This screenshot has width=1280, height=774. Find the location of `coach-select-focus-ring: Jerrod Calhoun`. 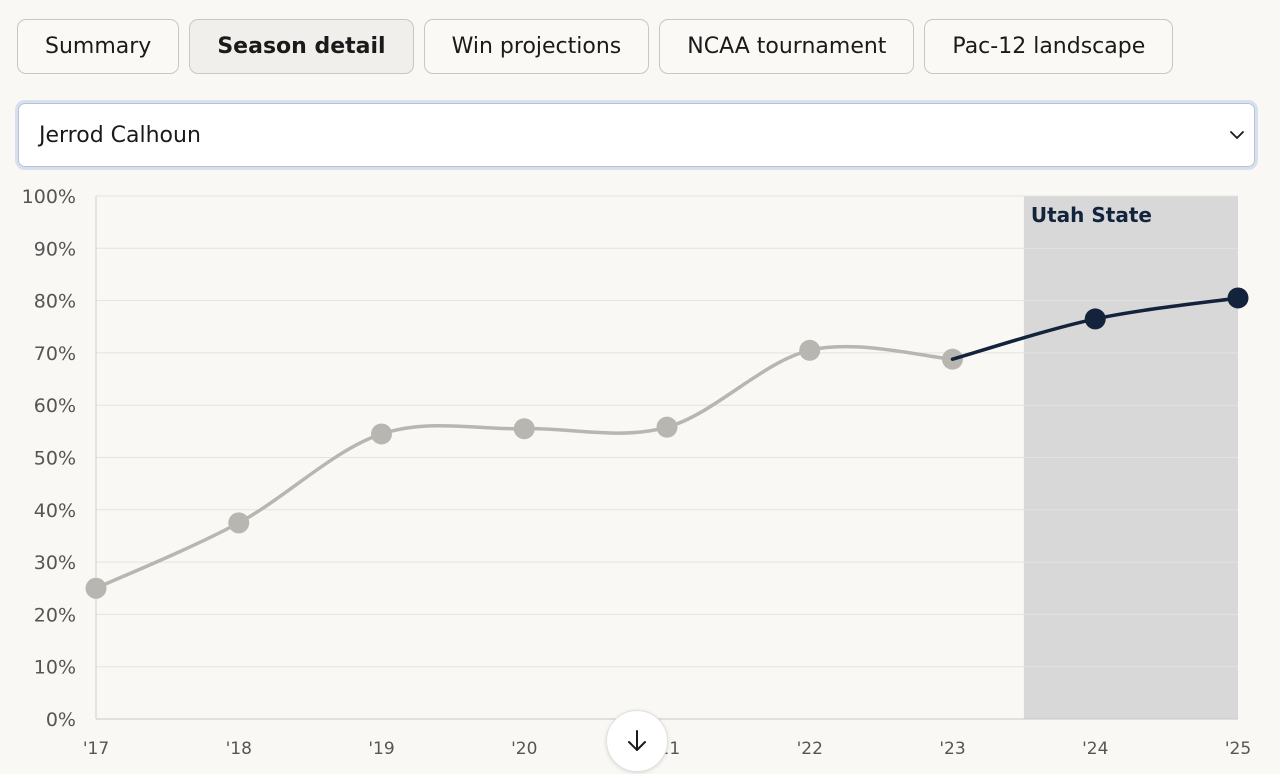

coach-select-focus-ring: Jerrod Calhoun is located at coordinates (636, 135).